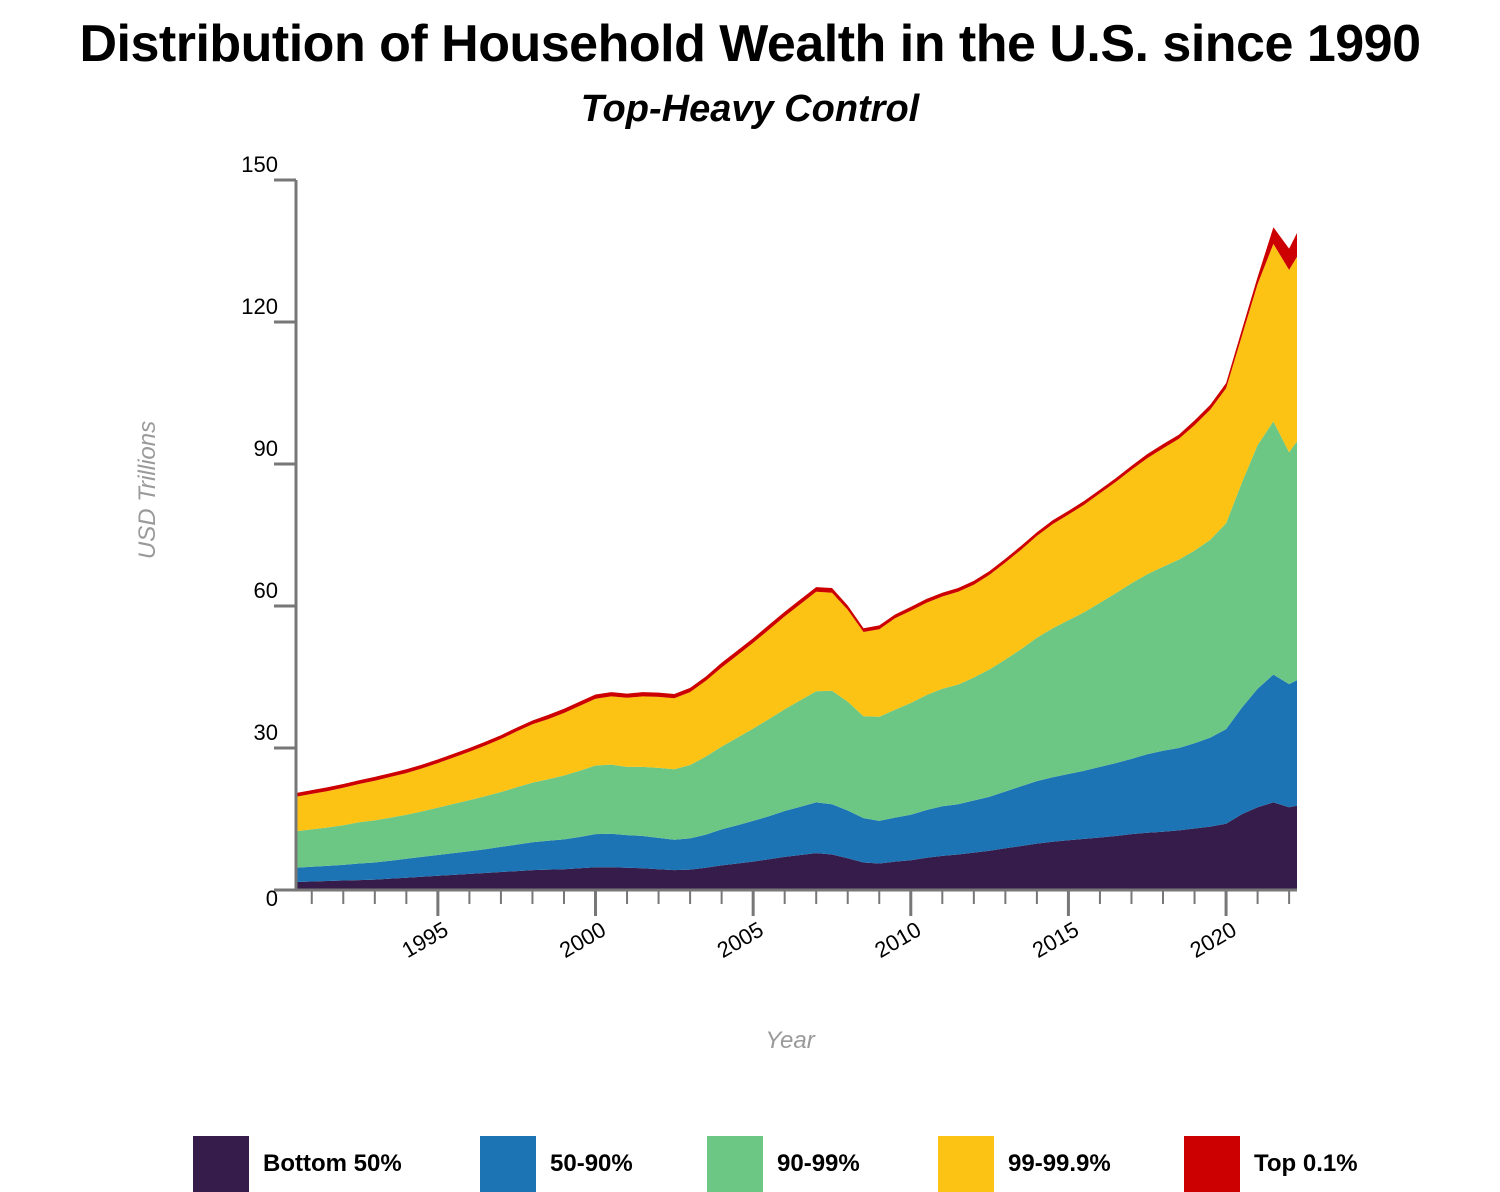  What do you see at coordinates (1213, 940) in the screenshot?
I see `x-tick-label: 2020` at bounding box center [1213, 940].